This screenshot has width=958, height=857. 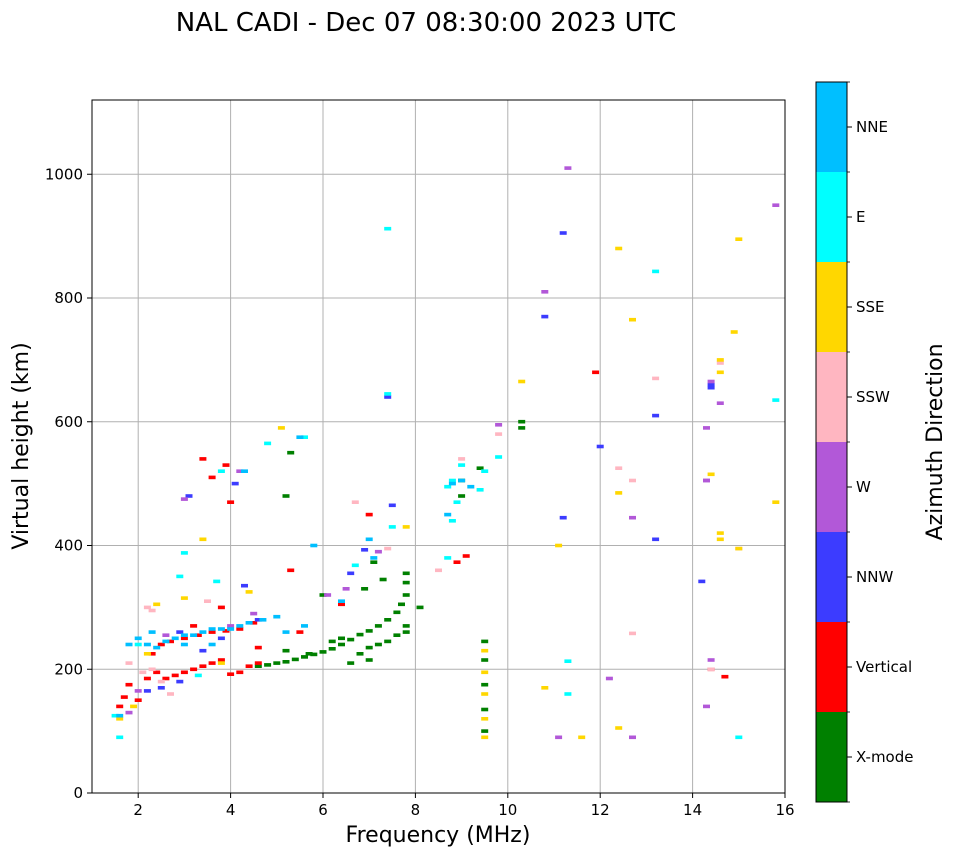 What do you see at coordinates (390, 576) in the screenshot?
I see `series-x-mode` at bounding box center [390, 576].